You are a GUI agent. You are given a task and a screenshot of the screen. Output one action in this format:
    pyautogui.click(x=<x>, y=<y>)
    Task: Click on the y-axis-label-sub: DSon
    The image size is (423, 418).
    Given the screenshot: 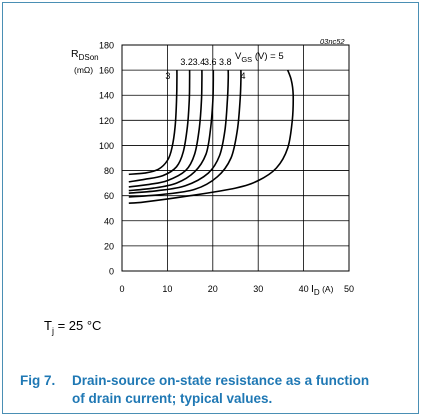 What is the action you would take?
    pyautogui.click(x=89, y=57)
    